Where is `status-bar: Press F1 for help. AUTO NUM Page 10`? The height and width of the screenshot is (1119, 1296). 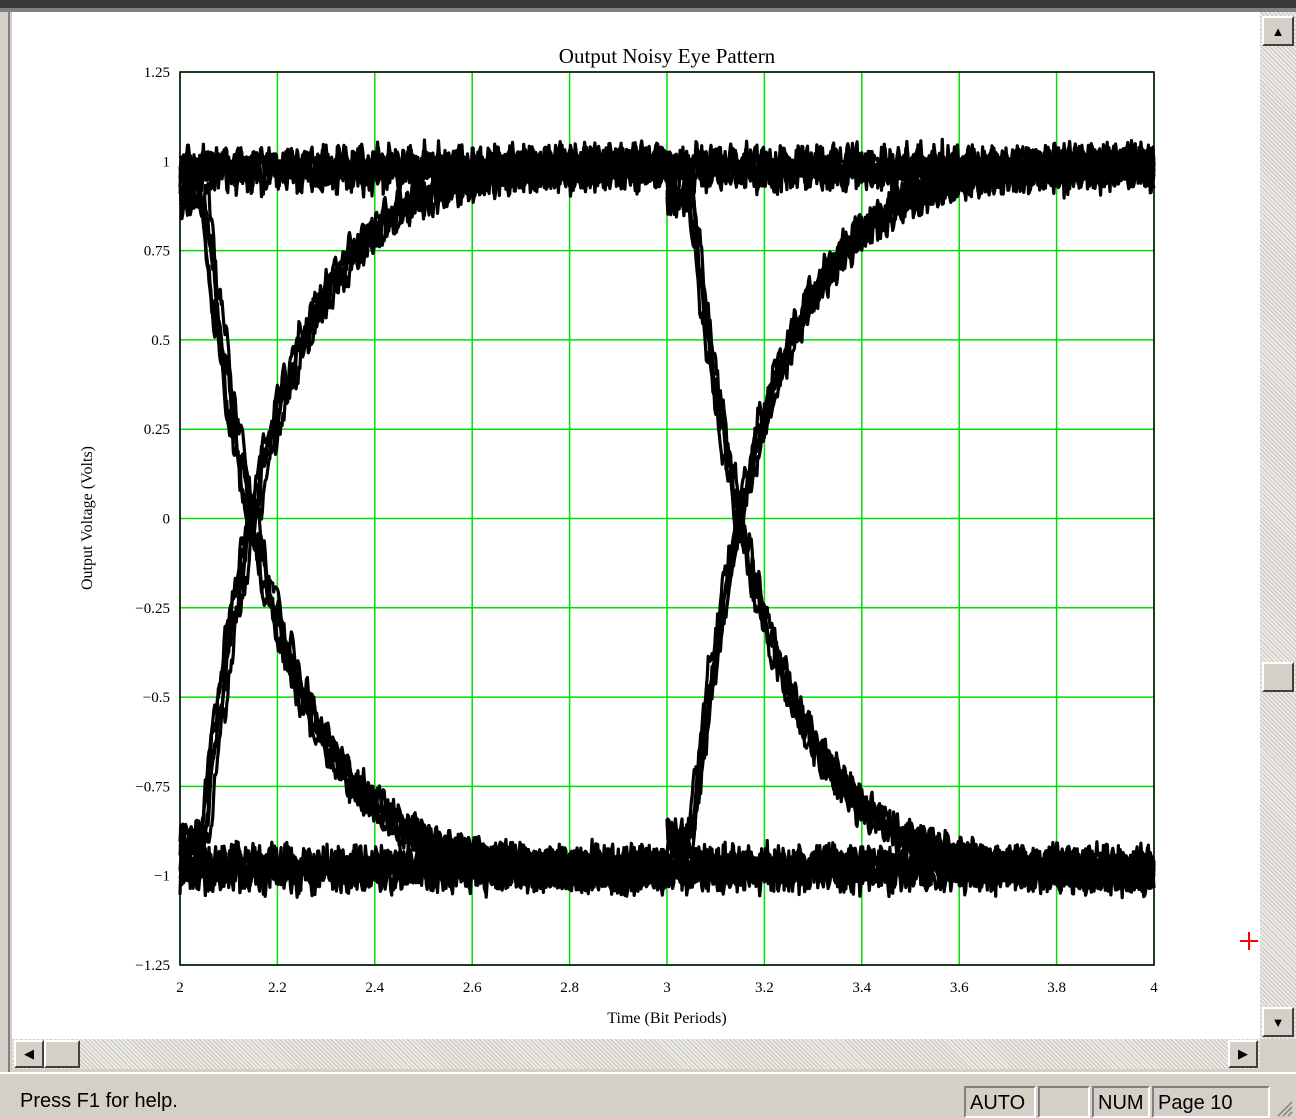 status-bar: Press F1 for help. AUTO NUM Page 10 is located at coordinates (648, 1095).